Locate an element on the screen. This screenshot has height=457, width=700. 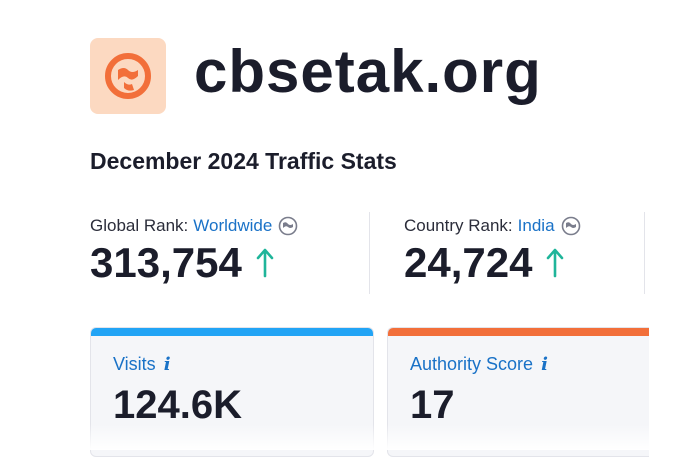
global-rank-label-row: Global Rank: Worldwide is located at coordinates (194, 226).